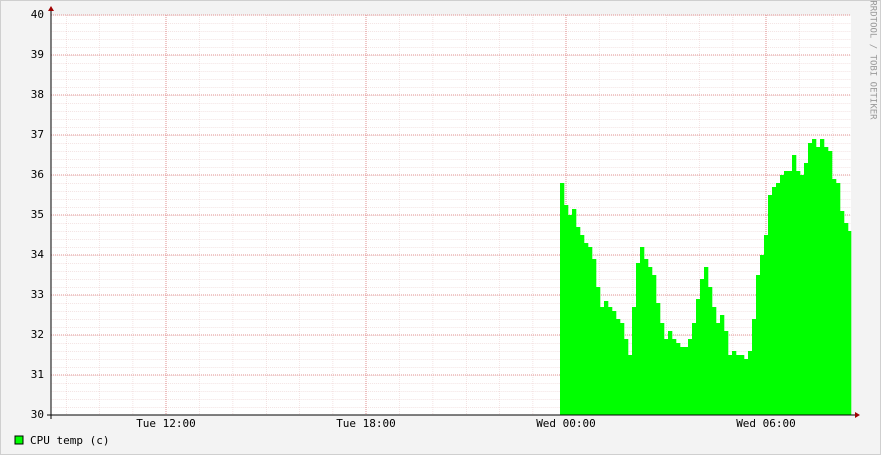  What do you see at coordinates (766, 423) in the screenshot?
I see `x-tick-label: Wed 06:00` at bounding box center [766, 423].